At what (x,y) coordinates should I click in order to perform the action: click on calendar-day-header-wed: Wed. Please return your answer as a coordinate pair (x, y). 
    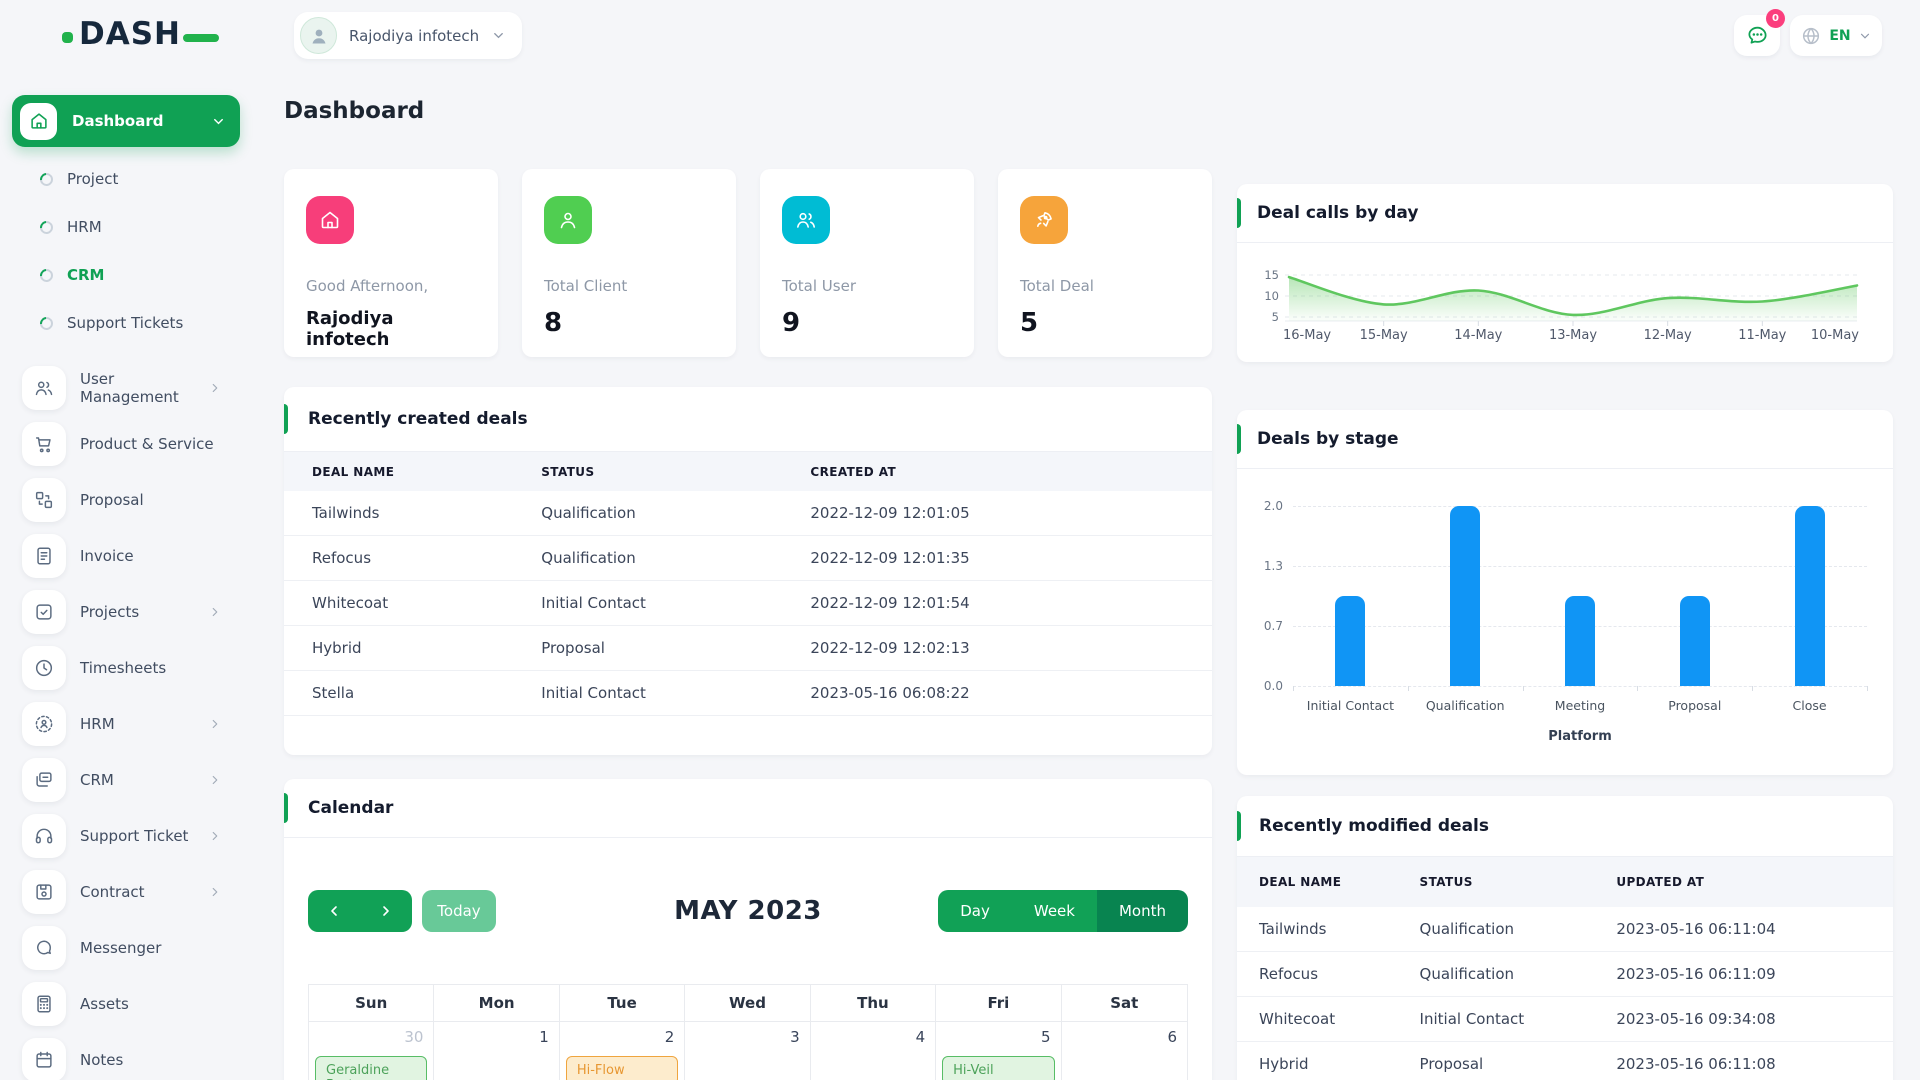
    Looking at the image, I should click on (748, 1003).